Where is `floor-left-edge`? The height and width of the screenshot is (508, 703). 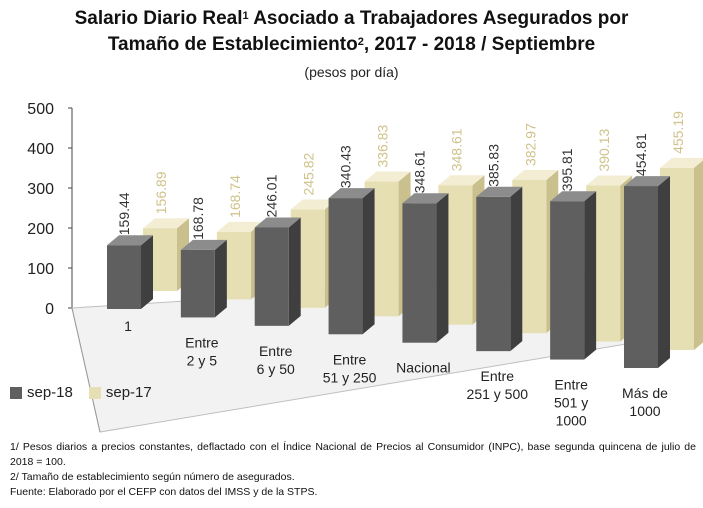 floor-left-edge is located at coordinates (86, 370).